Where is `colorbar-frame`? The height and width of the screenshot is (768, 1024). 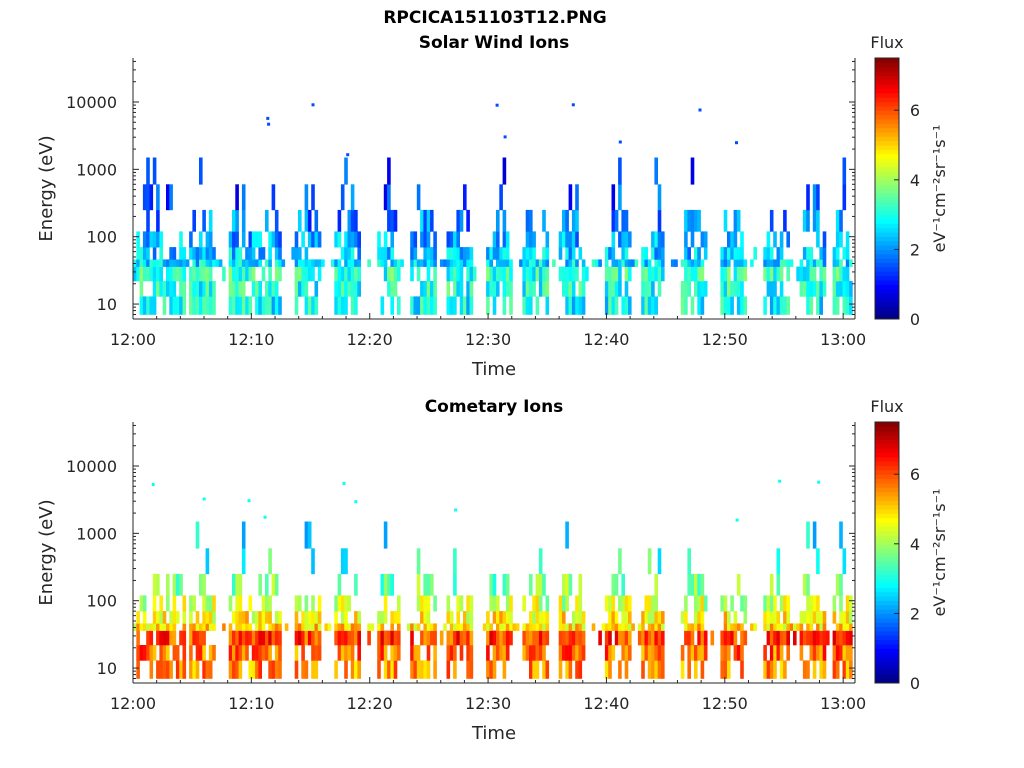 colorbar-frame is located at coordinates (887, 188).